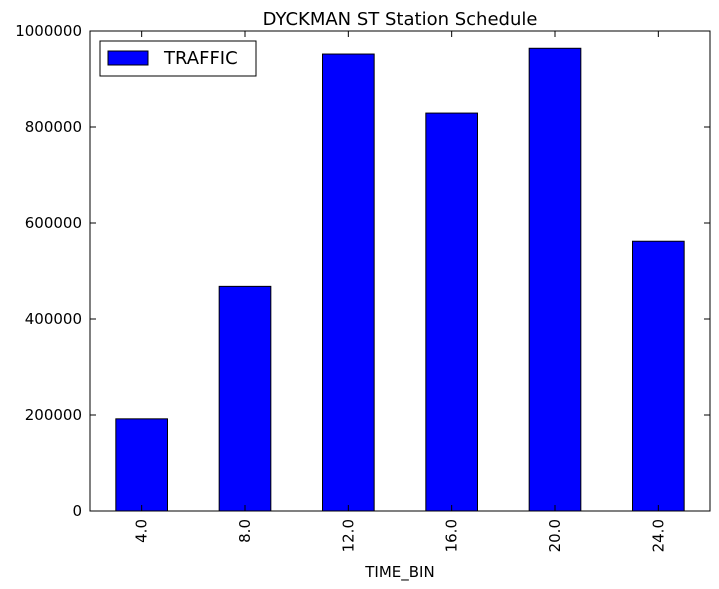 This screenshot has height=589, width=719. Describe the element at coordinates (142, 531) in the screenshot. I see `x-tick-label: 4.0` at that location.